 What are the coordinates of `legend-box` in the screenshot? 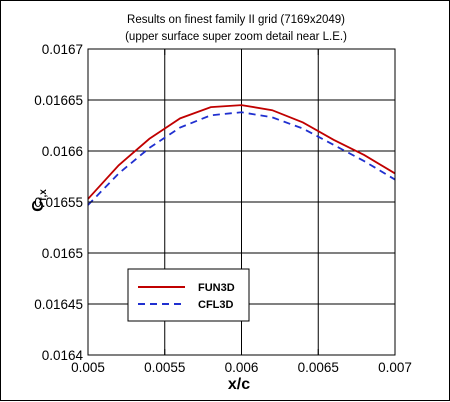 It's located at (188, 295).